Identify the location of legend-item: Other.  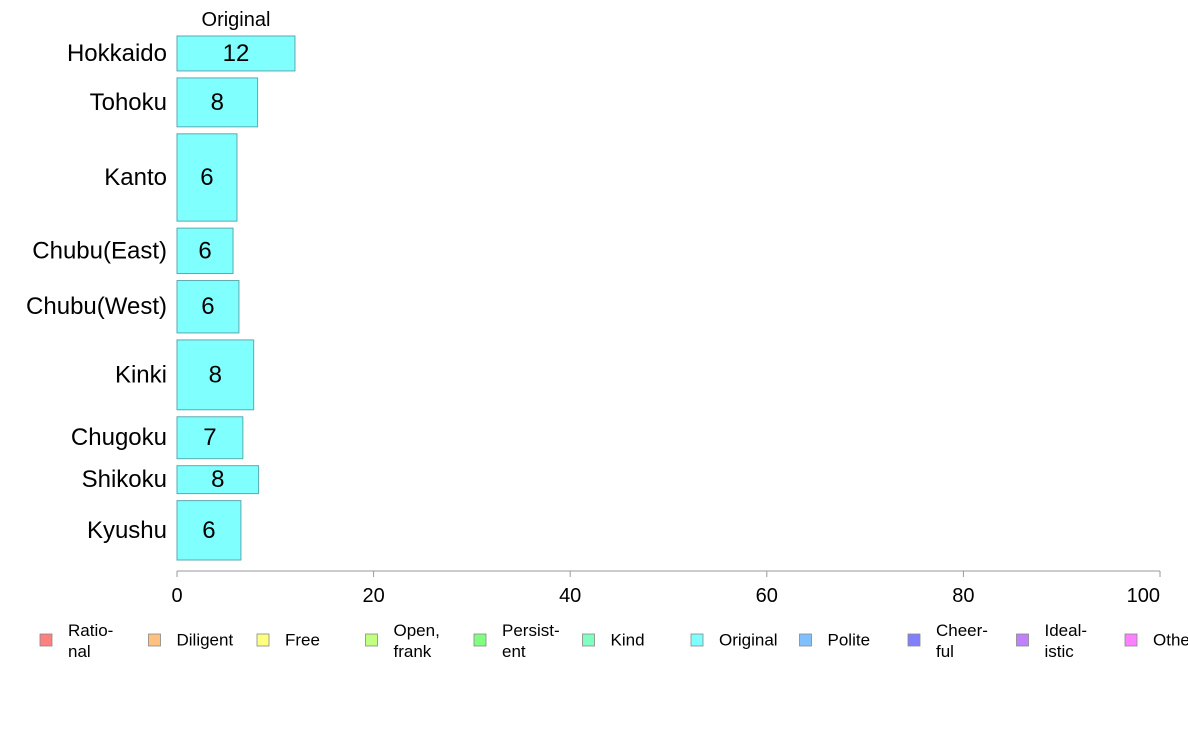
(1156, 640).